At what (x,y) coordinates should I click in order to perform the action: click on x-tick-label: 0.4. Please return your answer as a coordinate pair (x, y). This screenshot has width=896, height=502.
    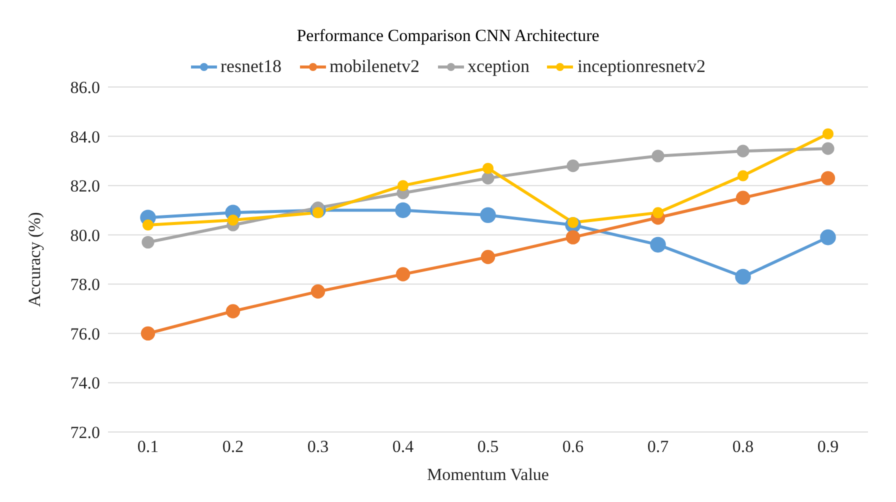
    Looking at the image, I should click on (403, 446).